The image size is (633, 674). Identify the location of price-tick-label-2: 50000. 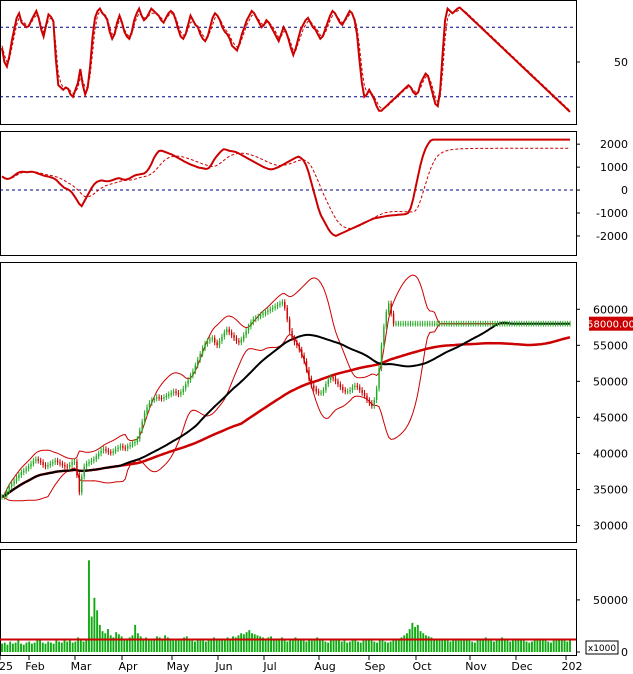
(610, 381).